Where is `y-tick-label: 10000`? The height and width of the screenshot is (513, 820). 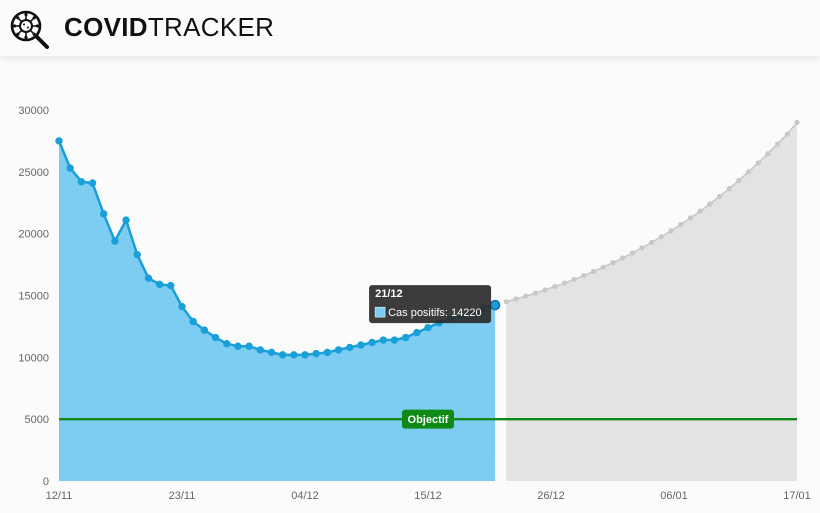 y-tick-label: 10000 is located at coordinates (33, 358).